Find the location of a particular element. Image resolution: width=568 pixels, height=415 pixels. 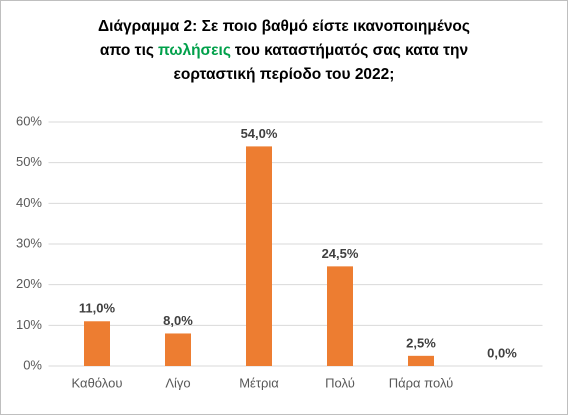

y-tick-label: 30% is located at coordinates (29, 242).